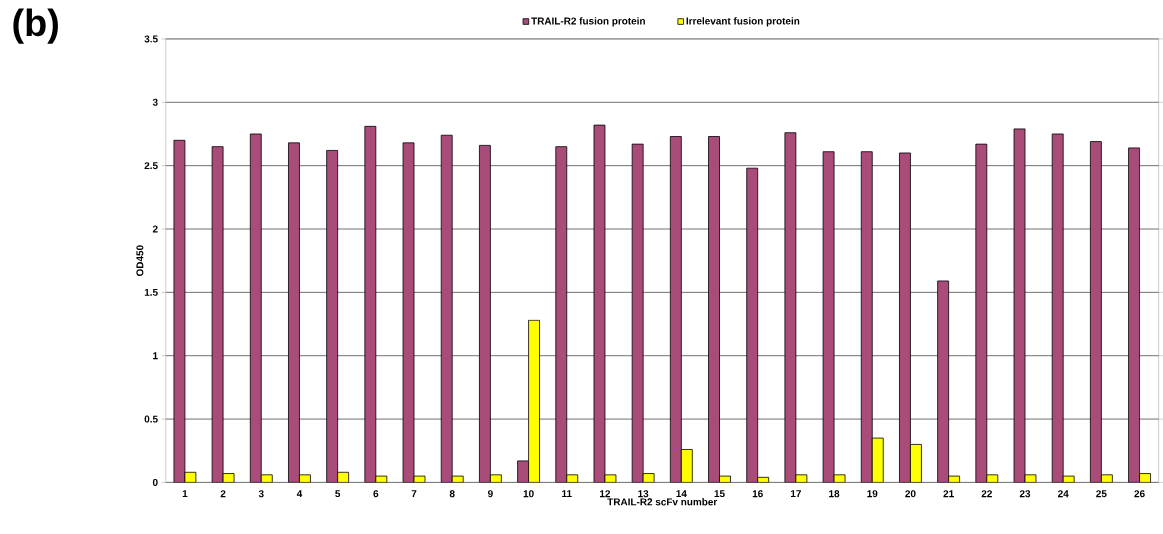 Image resolution: width=1163 pixels, height=534 pixels. Describe the element at coordinates (155, 482) in the screenshot. I see `y-tick-label: 0` at that location.